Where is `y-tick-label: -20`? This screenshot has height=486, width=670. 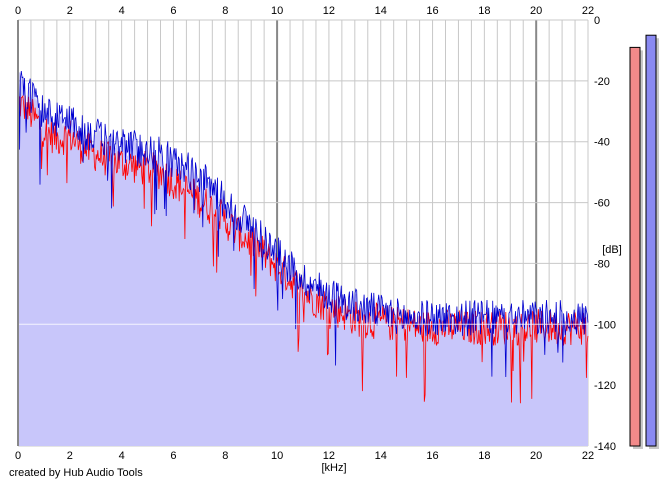 y-tick-label: -20 is located at coordinates (602, 82).